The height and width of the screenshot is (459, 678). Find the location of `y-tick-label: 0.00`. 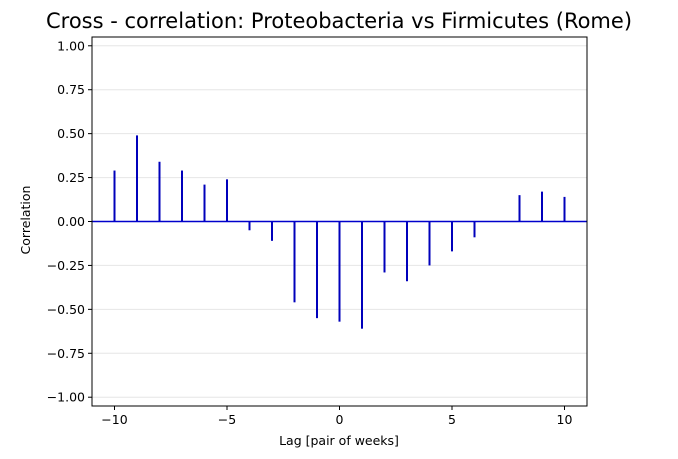

y-tick-label: 0.00 is located at coordinates (71, 221).